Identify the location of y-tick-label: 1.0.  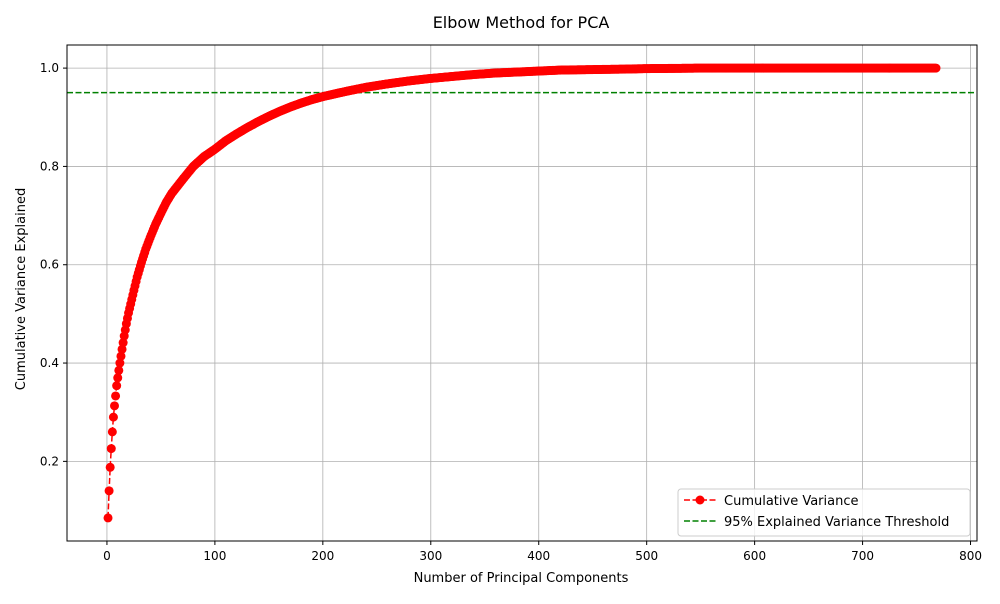
(49, 68).